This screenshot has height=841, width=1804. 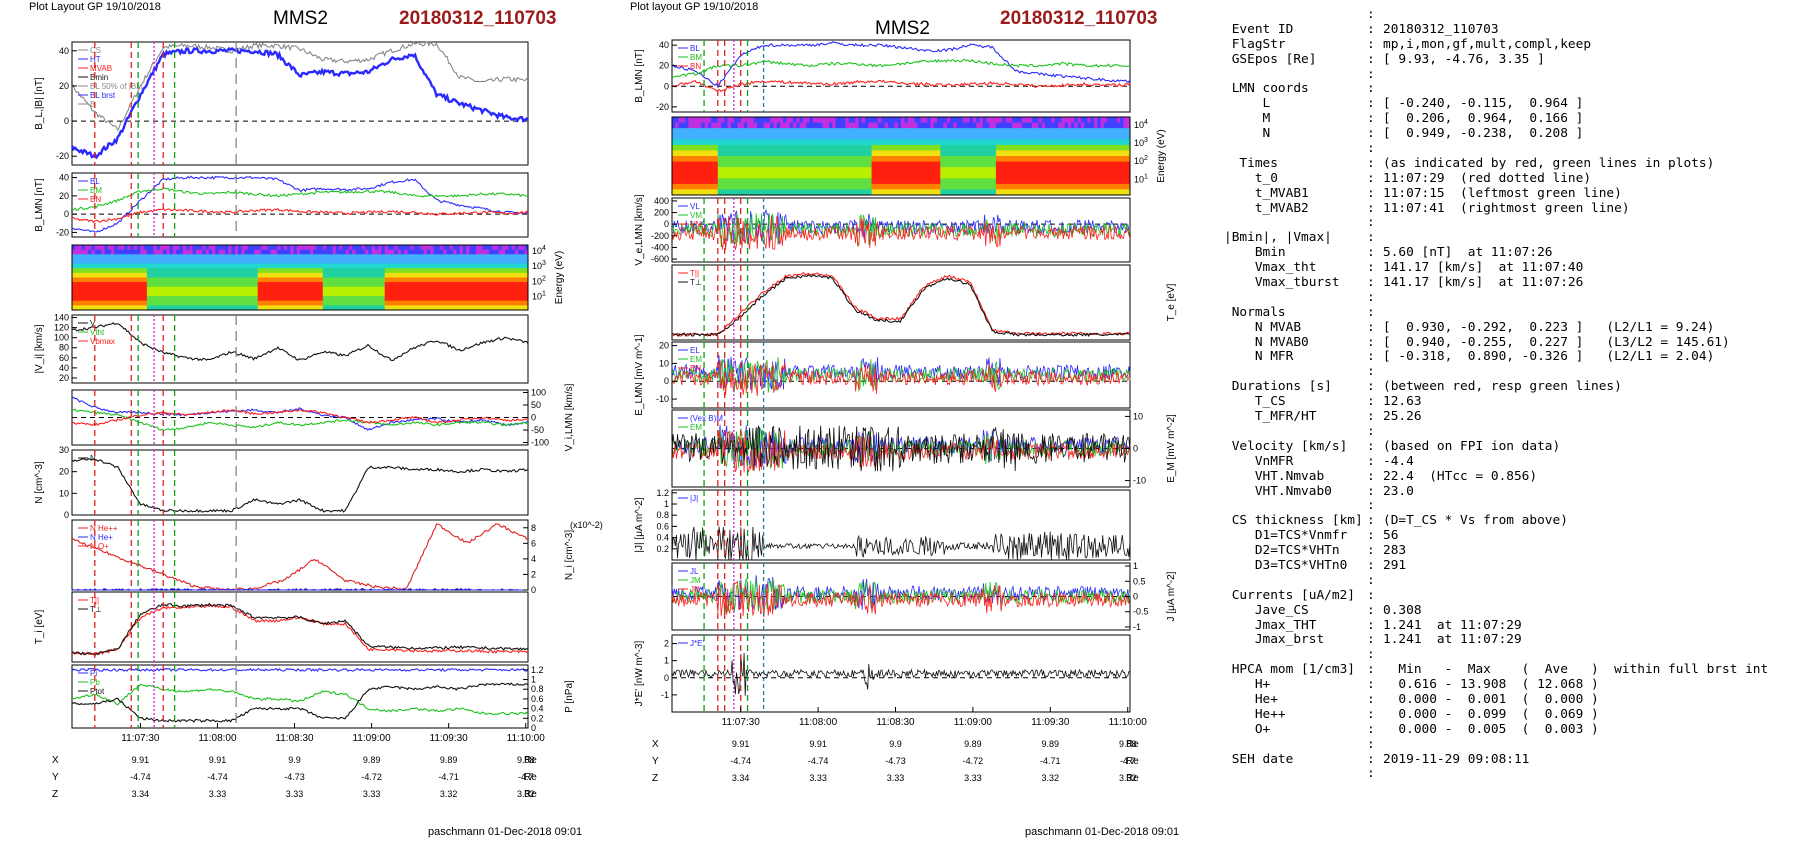 I want to click on y-tick-label: 2, so click(x=533, y=574).